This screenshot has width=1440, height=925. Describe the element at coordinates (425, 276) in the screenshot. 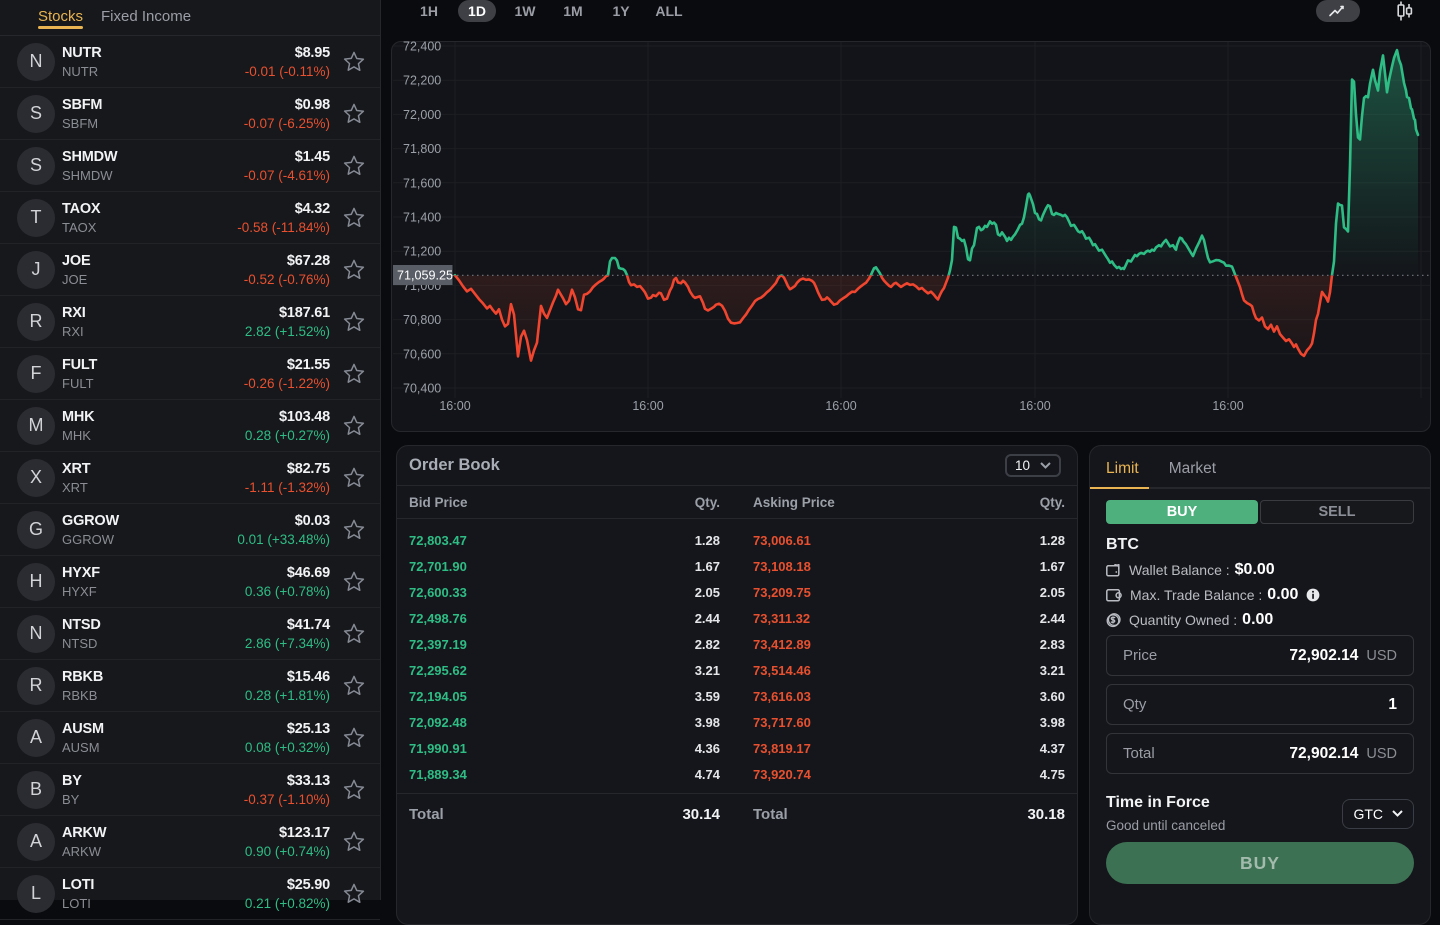

I see `svg-text: 71,059.25` at that location.